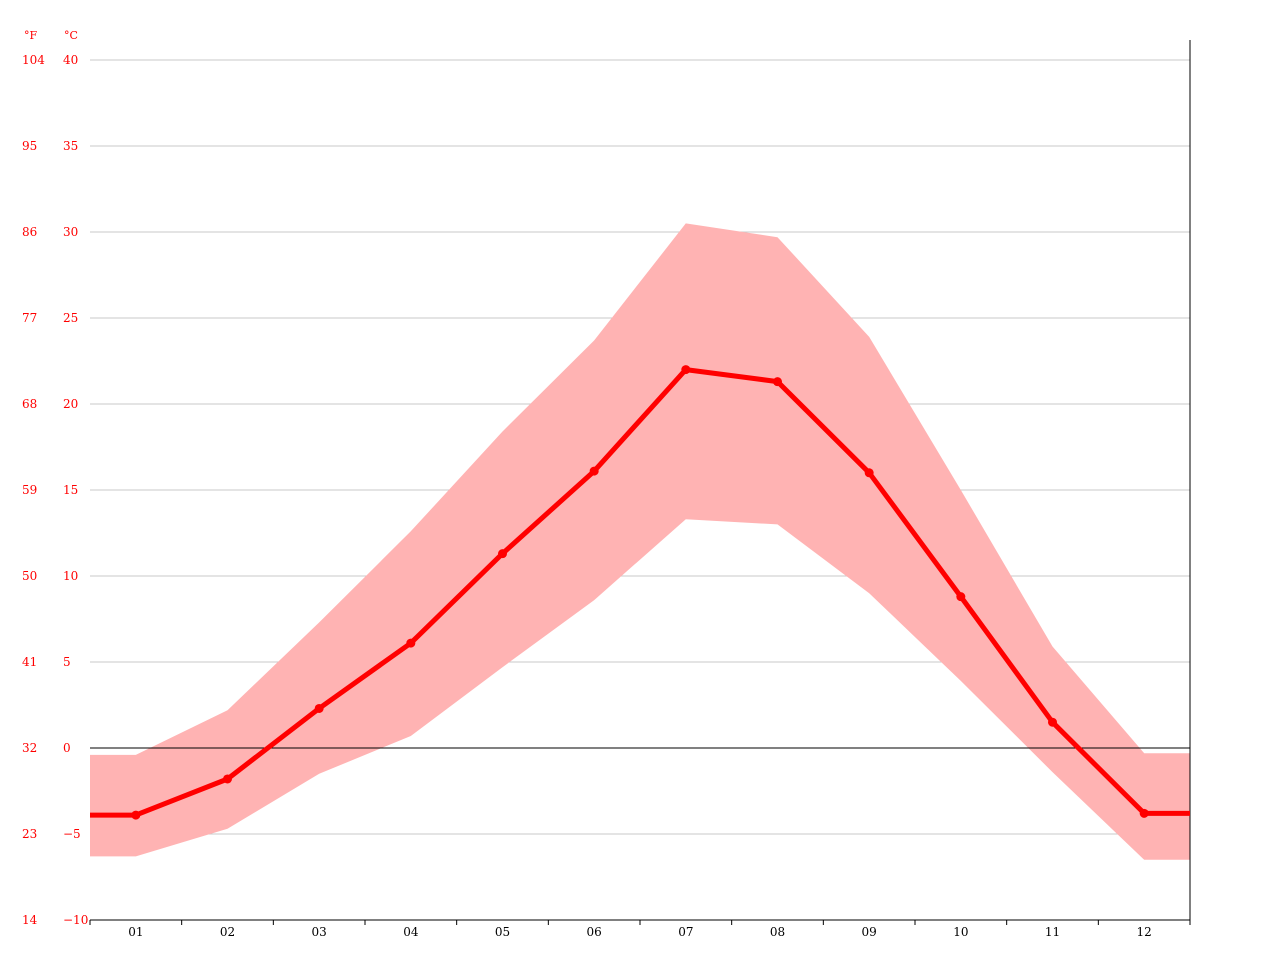 Image resolution: width=1280 pixels, height=960 pixels. I want to click on y-tick-label-f: 14, so click(30, 920).